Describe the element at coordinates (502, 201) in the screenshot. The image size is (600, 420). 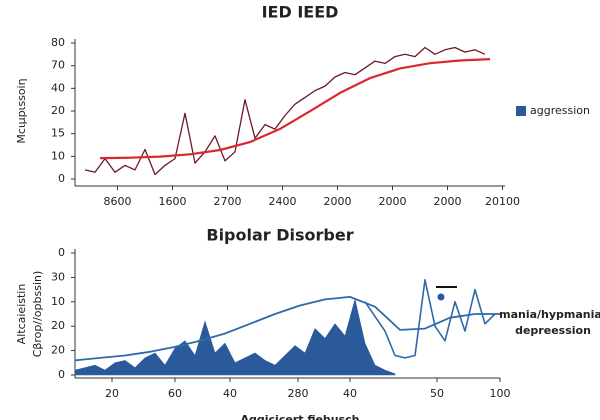
I see `x-tick-label: 20100` at that location.